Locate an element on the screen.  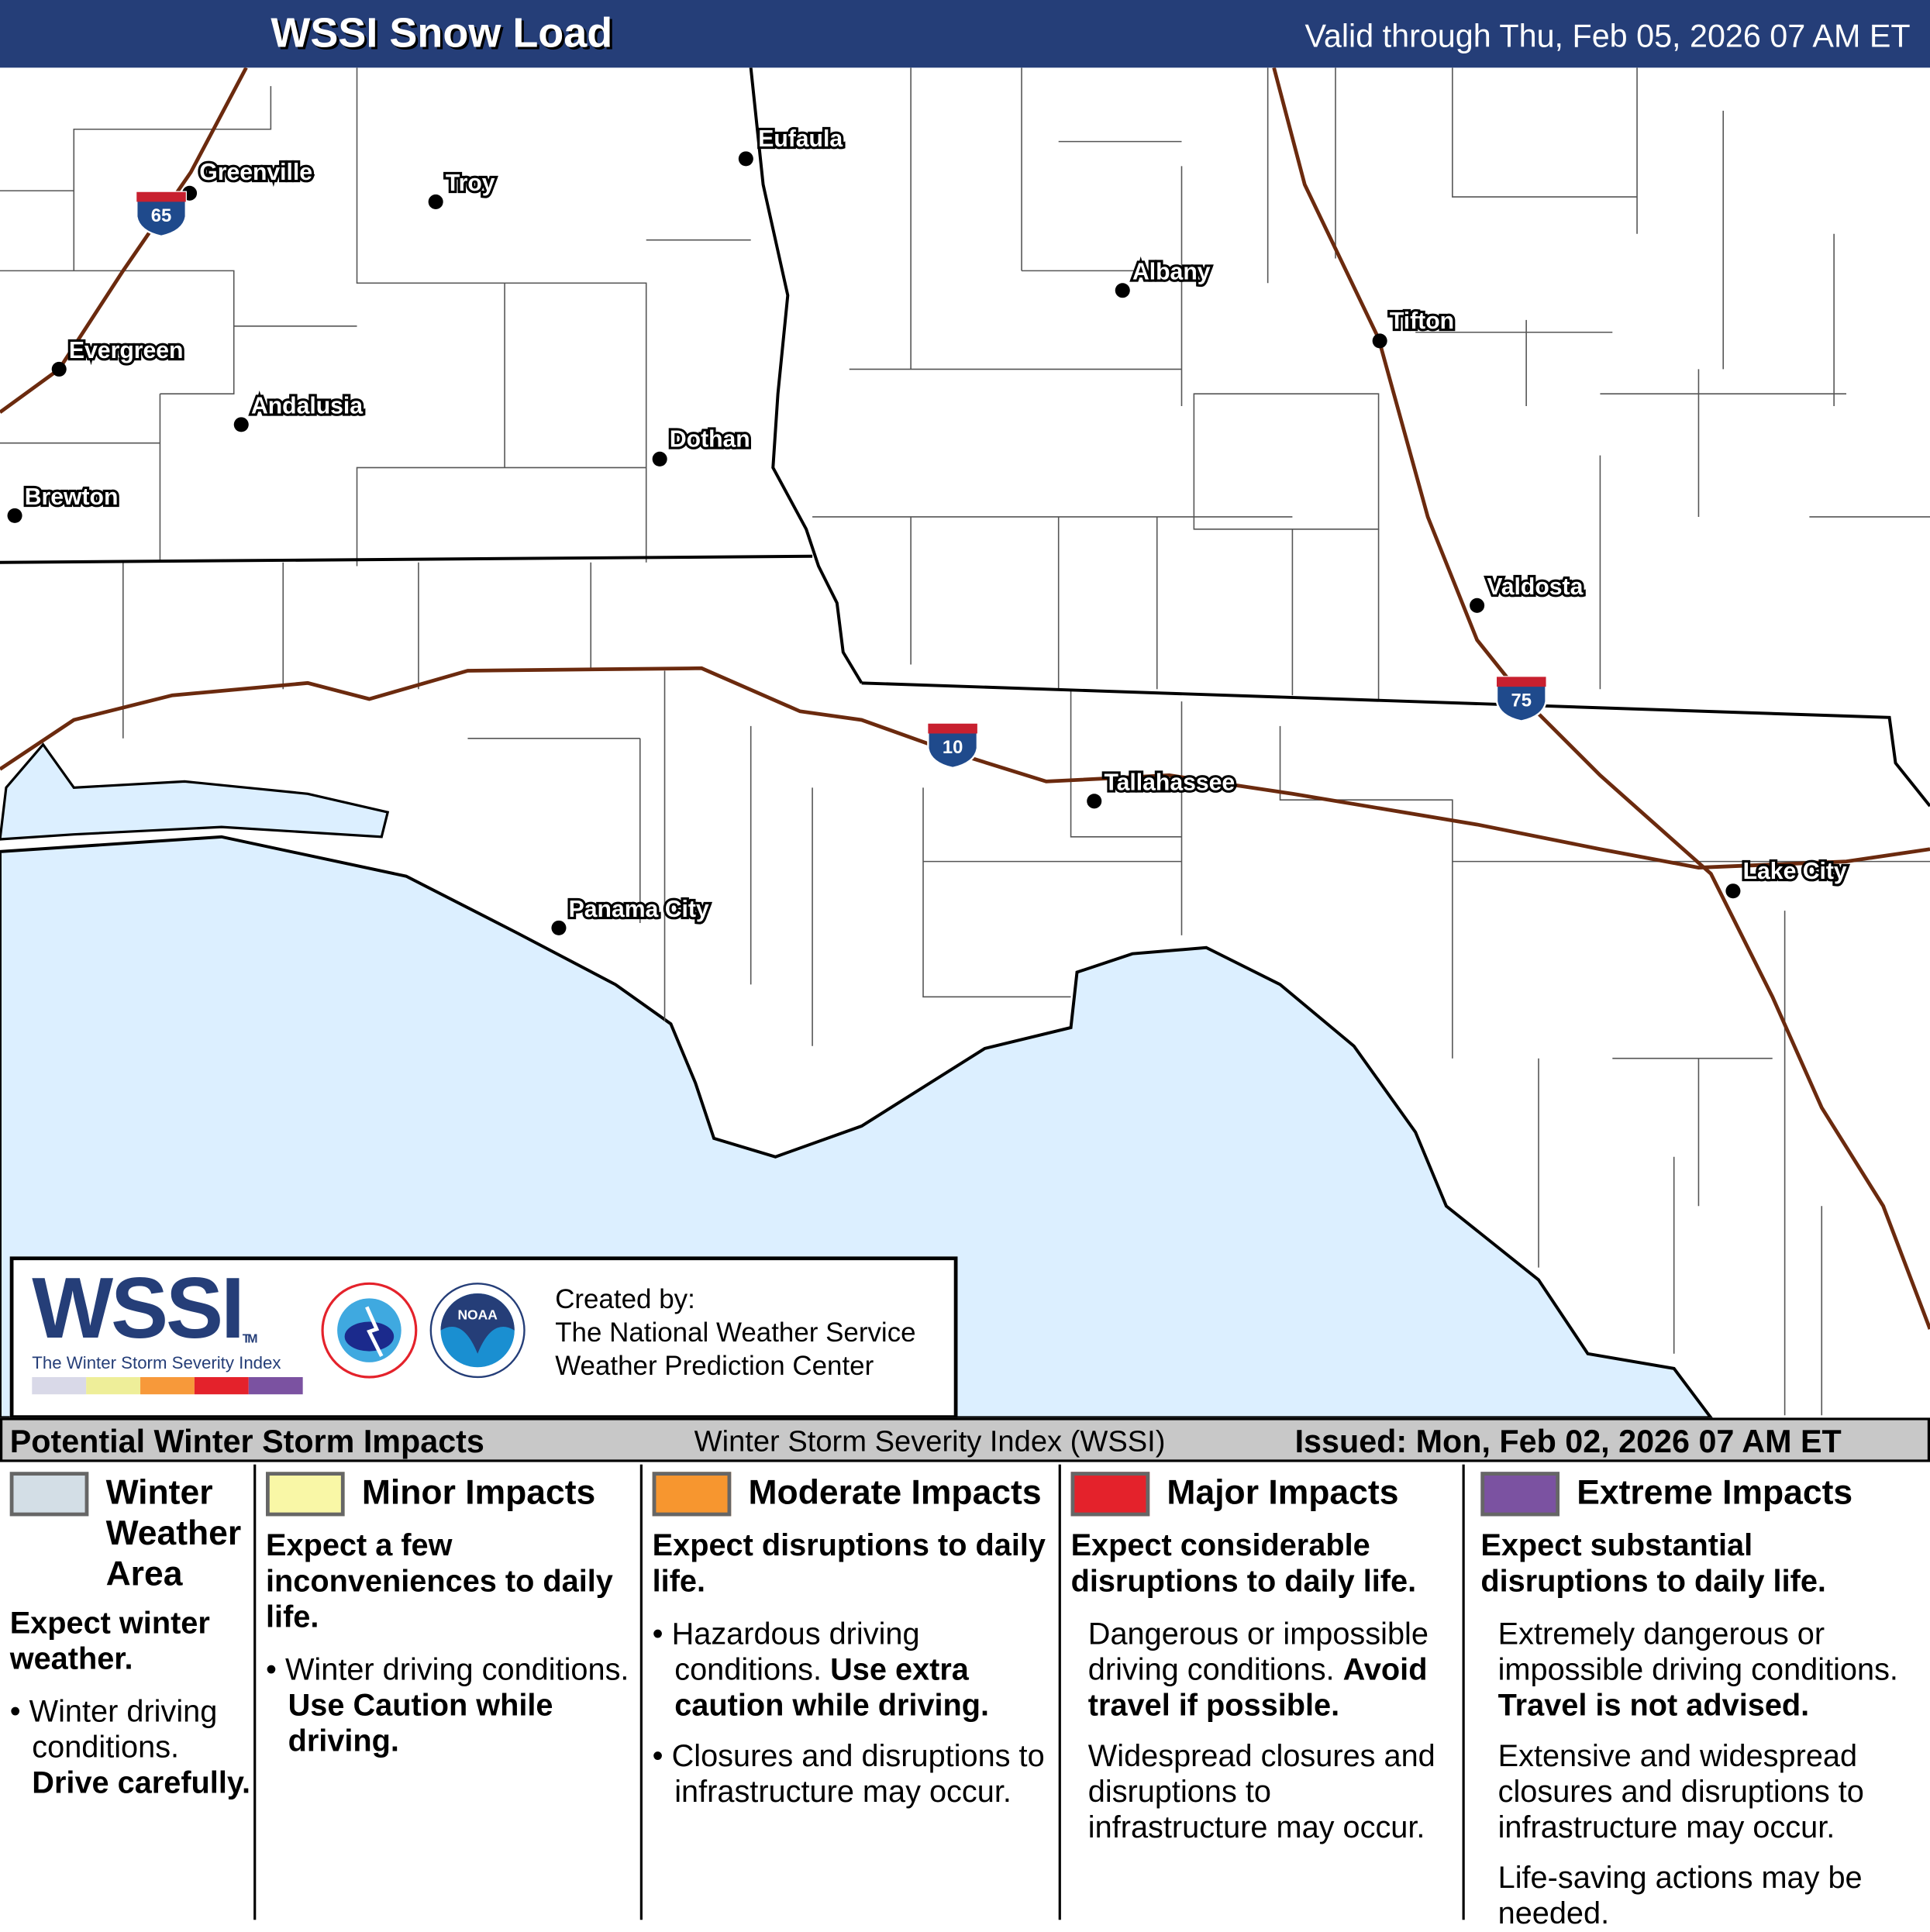
city-andalusia: Andalusia is located at coordinates (299, 411).